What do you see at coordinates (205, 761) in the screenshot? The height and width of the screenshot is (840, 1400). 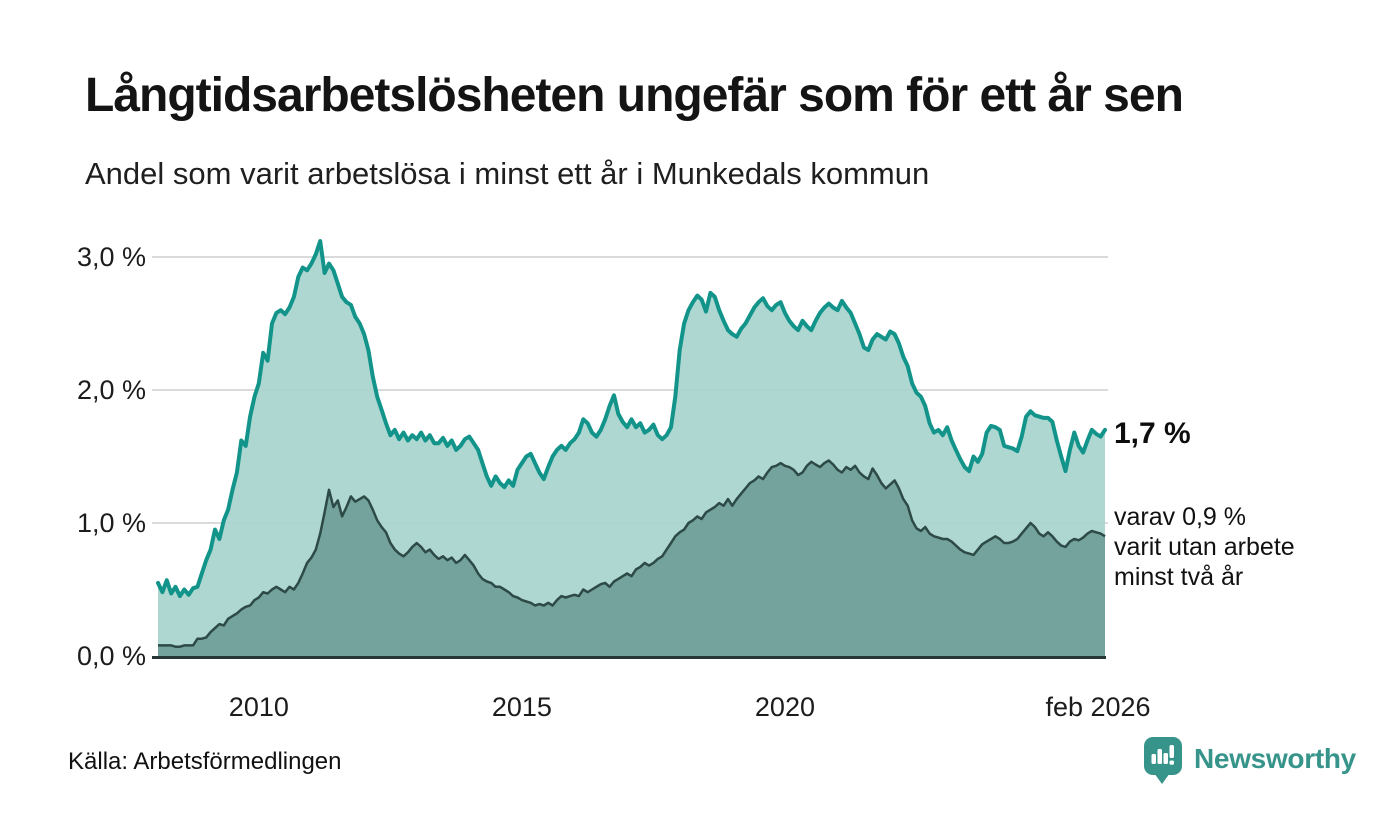 I see `source-credit: Källa: Arbetsförmedlingen` at bounding box center [205, 761].